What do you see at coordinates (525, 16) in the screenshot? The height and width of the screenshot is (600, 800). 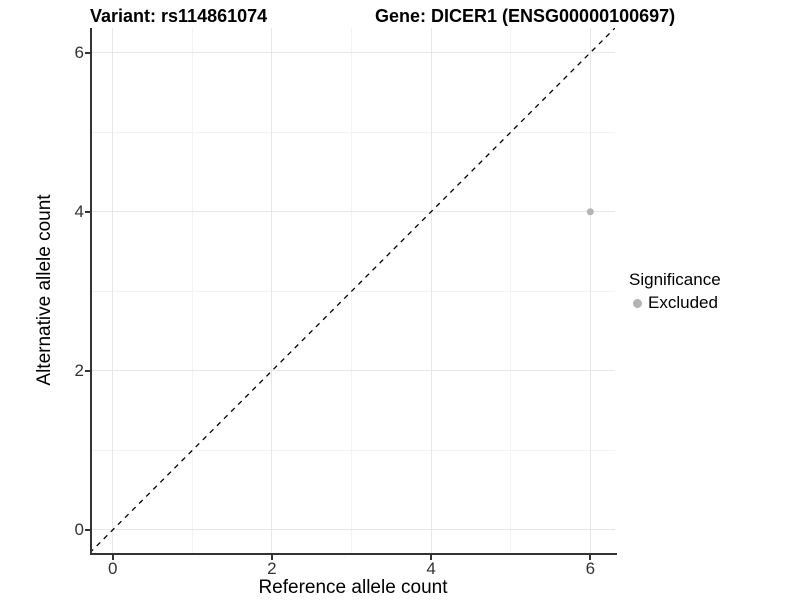 I see `gene-title: Gene: DICER1 (ENSG00000100697)` at bounding box center [525, 16].